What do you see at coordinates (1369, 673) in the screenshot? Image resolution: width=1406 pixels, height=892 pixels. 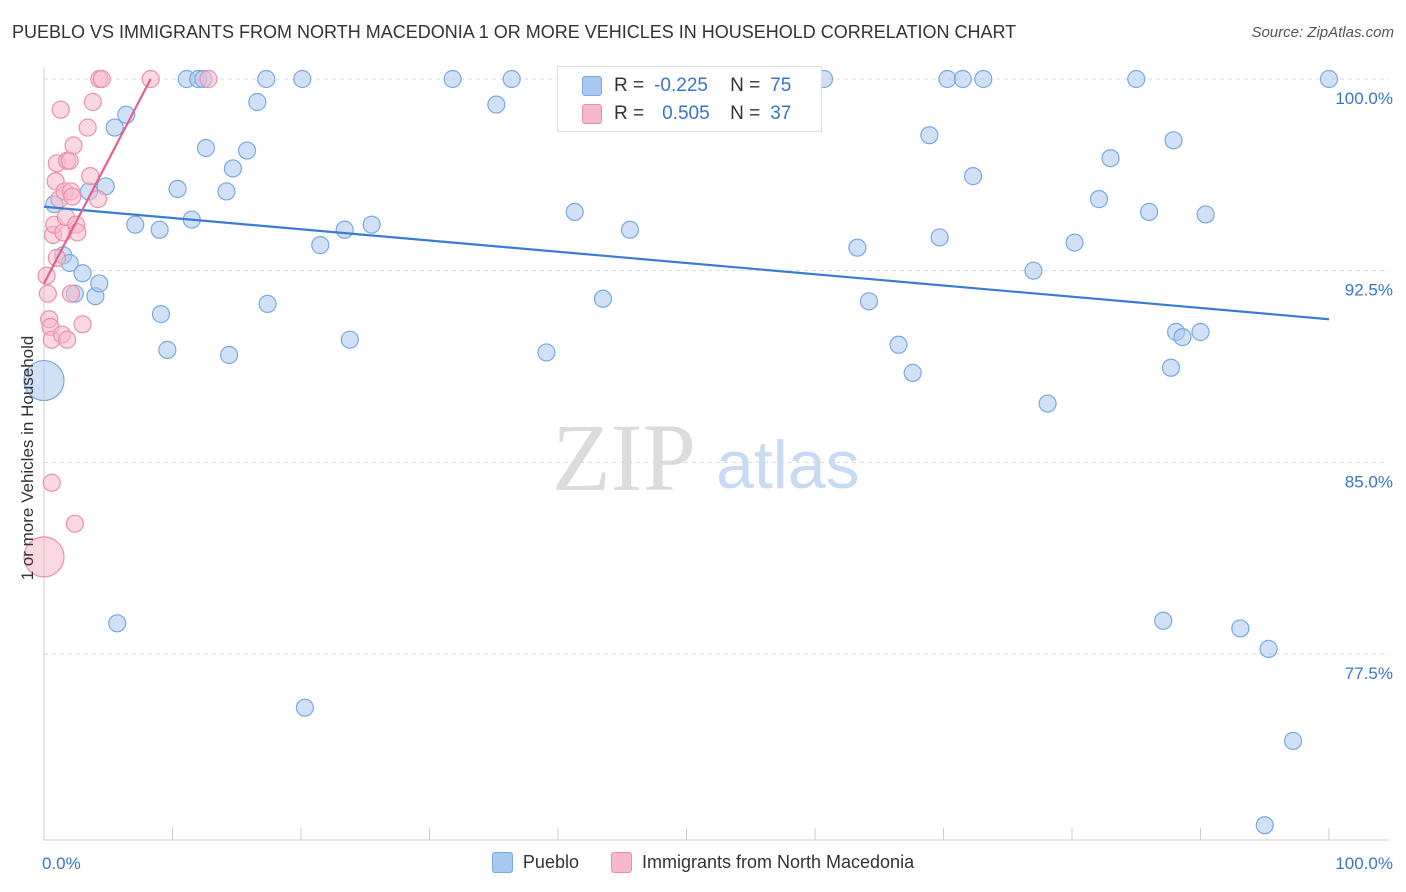 I see `y-tick-label: 77.5%` at bounding box center [1369, 673].